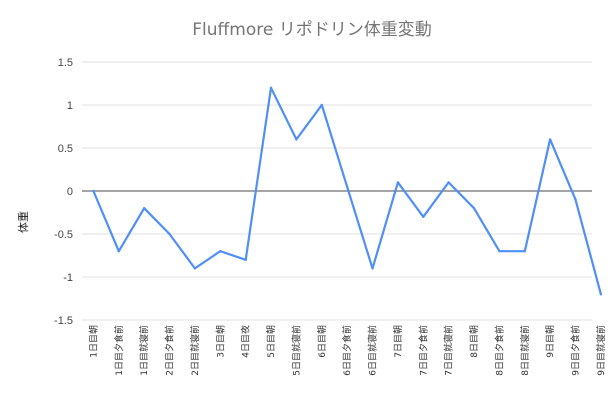 The width and height of the screenshot is (610, 407). I want to click on y-tick-label: 1.5, so click(65, 63).